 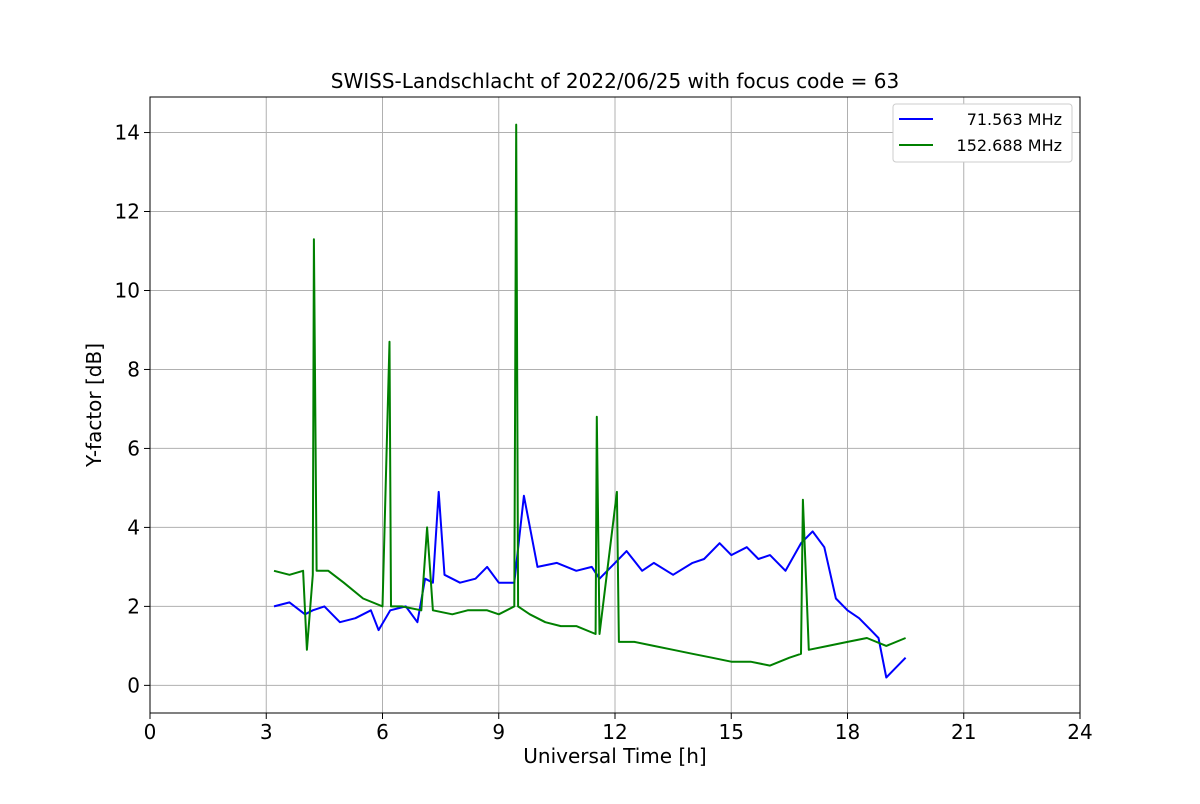 What do you see at coordinates (127, 133) in the screenshot?
I see `y-tick-label: 14` at bounding box center [127, 133].